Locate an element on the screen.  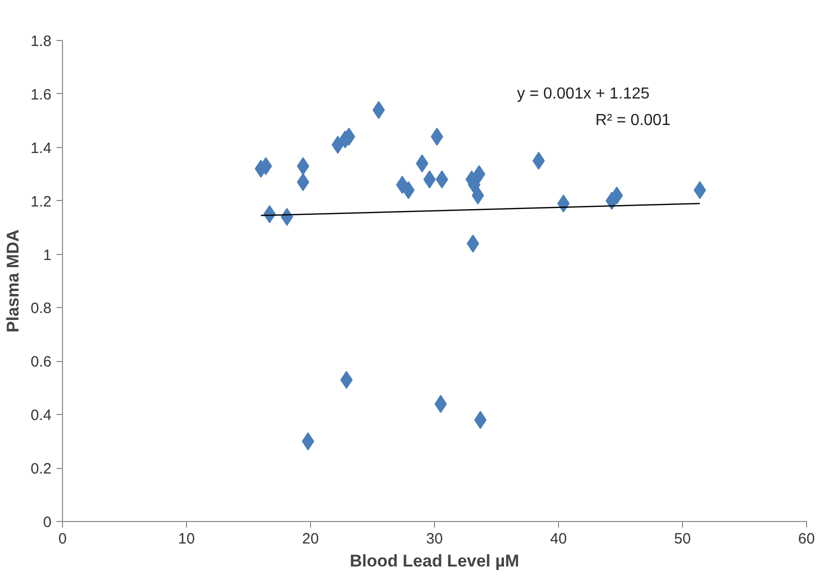
annotation: y = 0.001x + 1.125 is located at coordinates (583, 93).